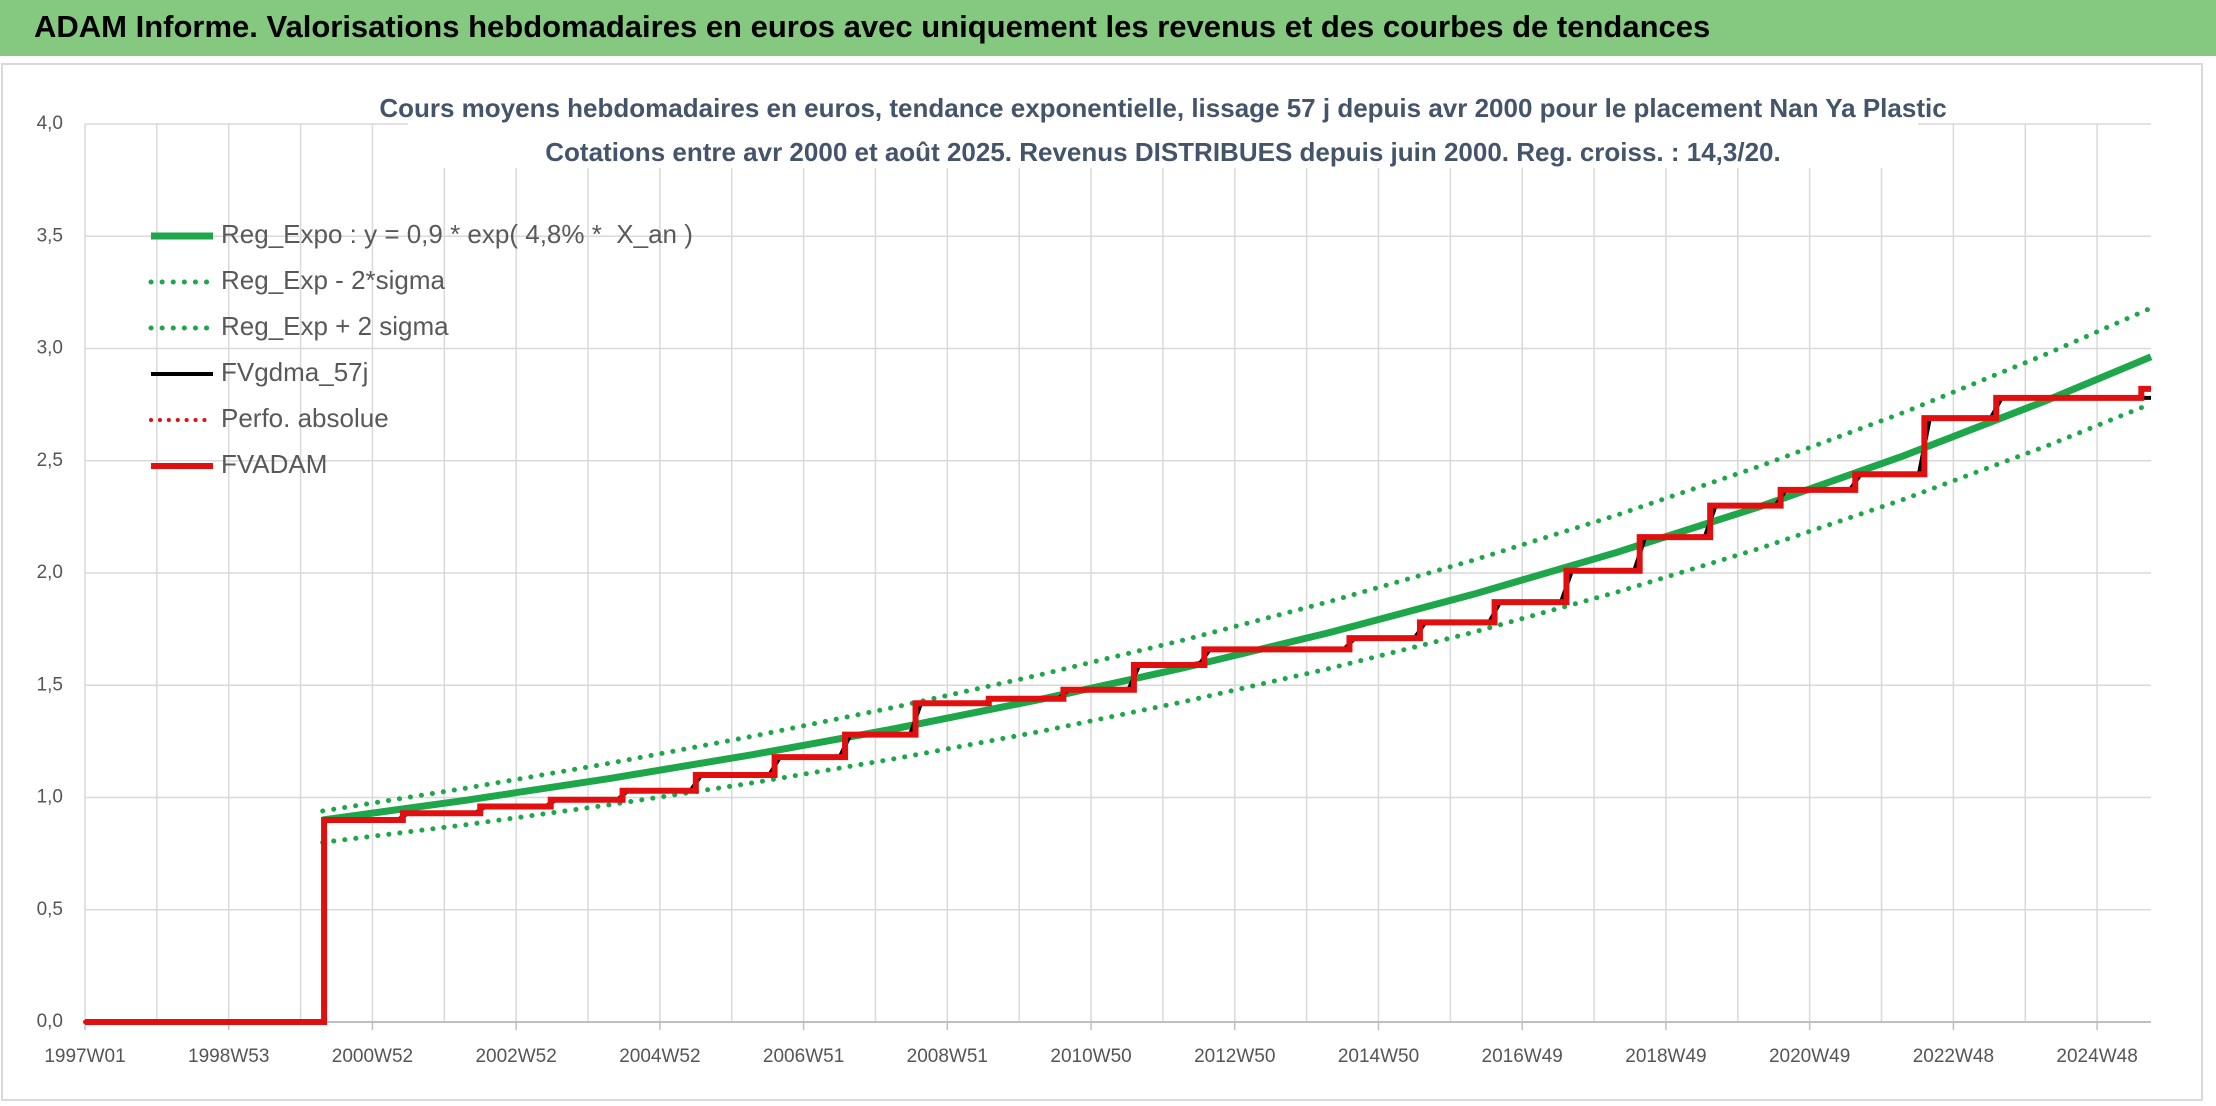  I want to click on legend-label: FVgdma_57j, so click(294, 372).